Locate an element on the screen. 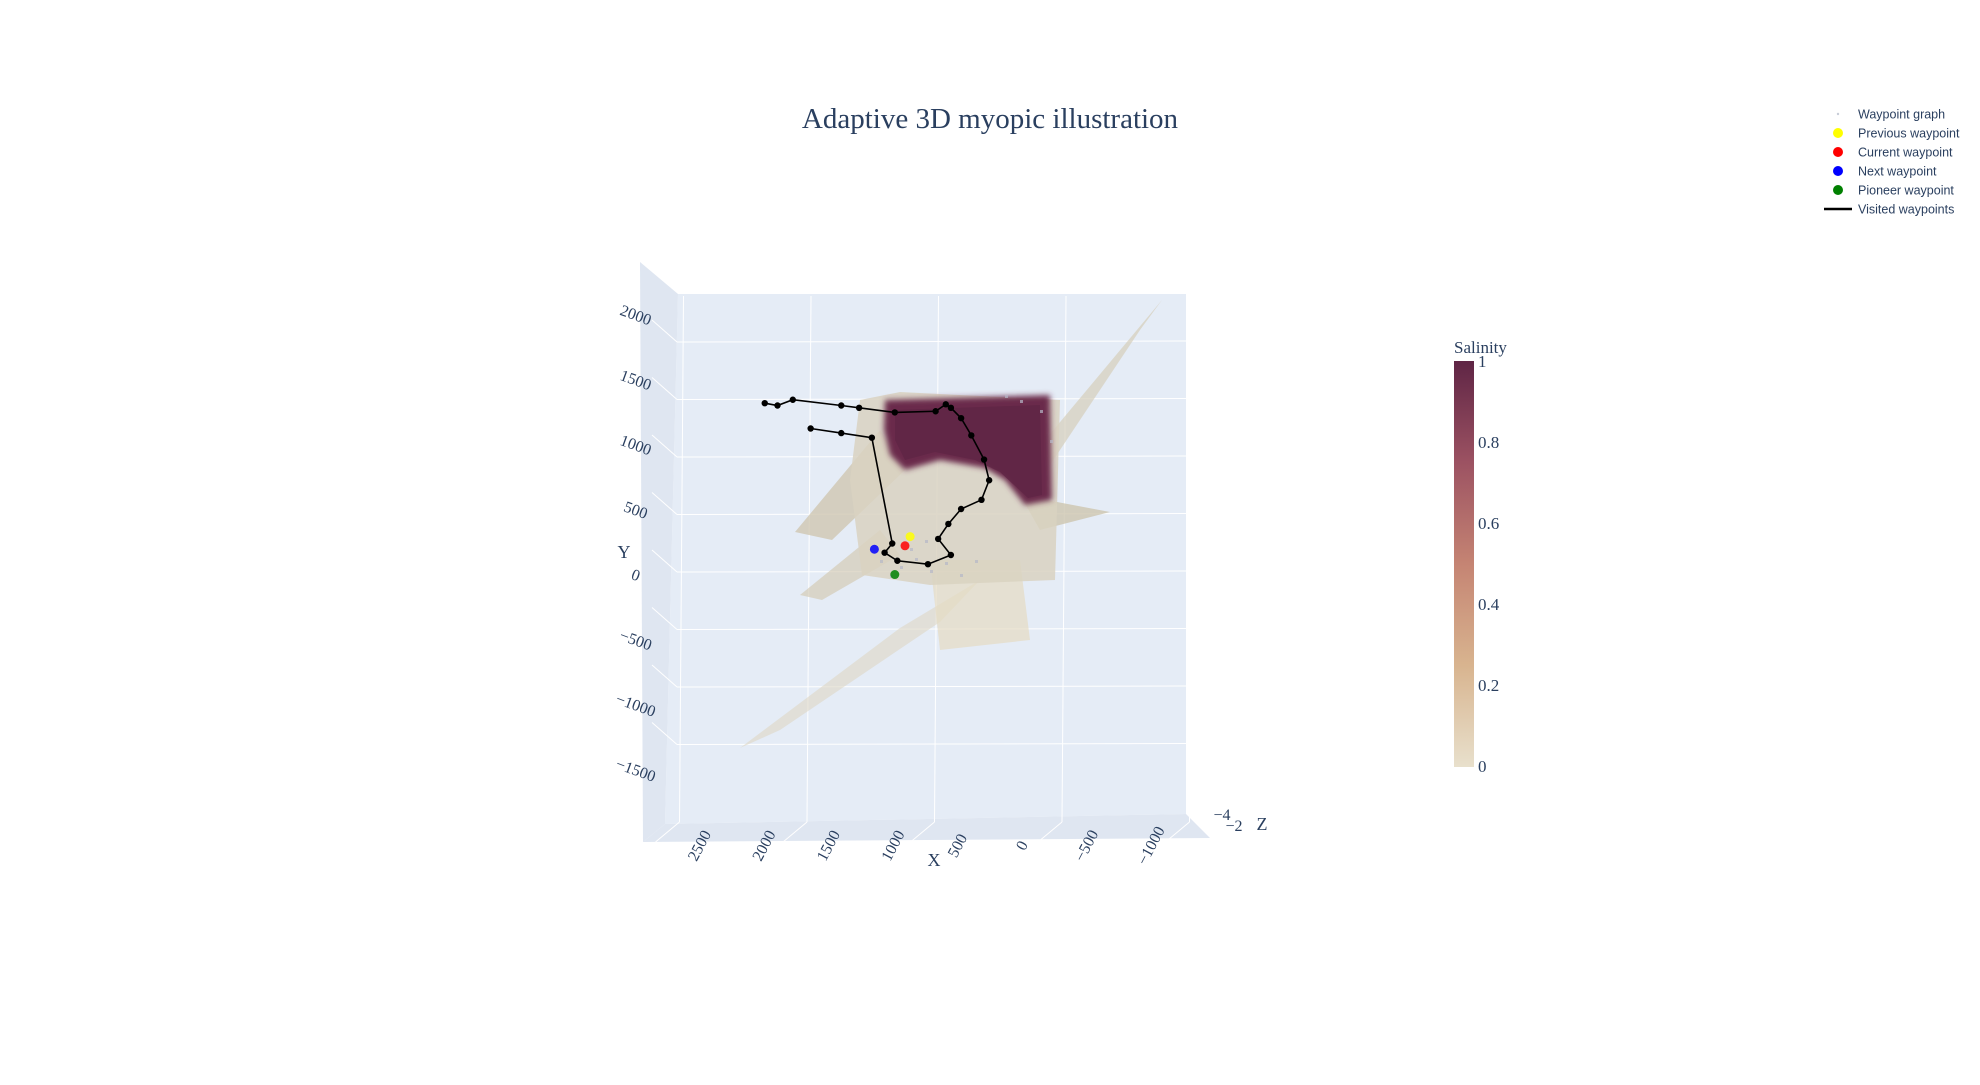  colorbar-tick-label: 1 is located at coordinates (1482, 361).